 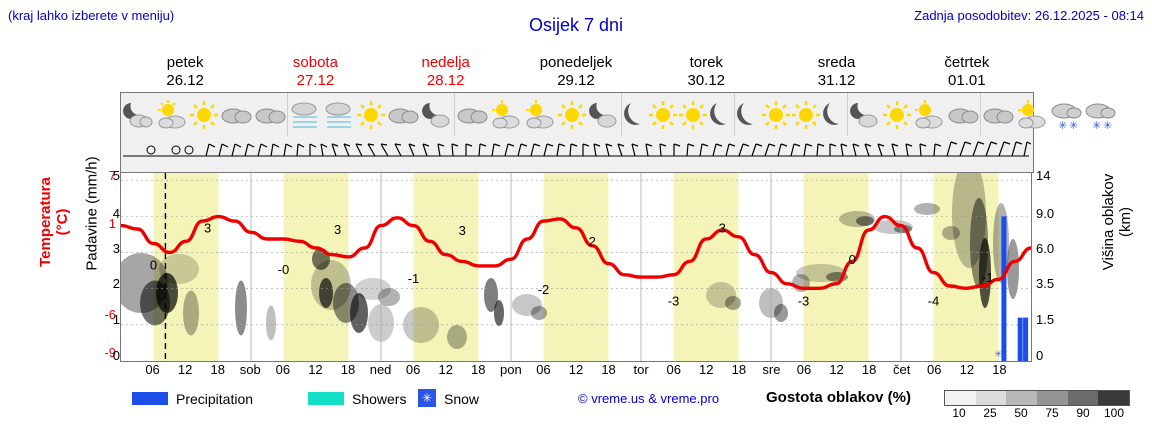 I want to click on legend-snow-label: Snow, so click(x=462, y=399).